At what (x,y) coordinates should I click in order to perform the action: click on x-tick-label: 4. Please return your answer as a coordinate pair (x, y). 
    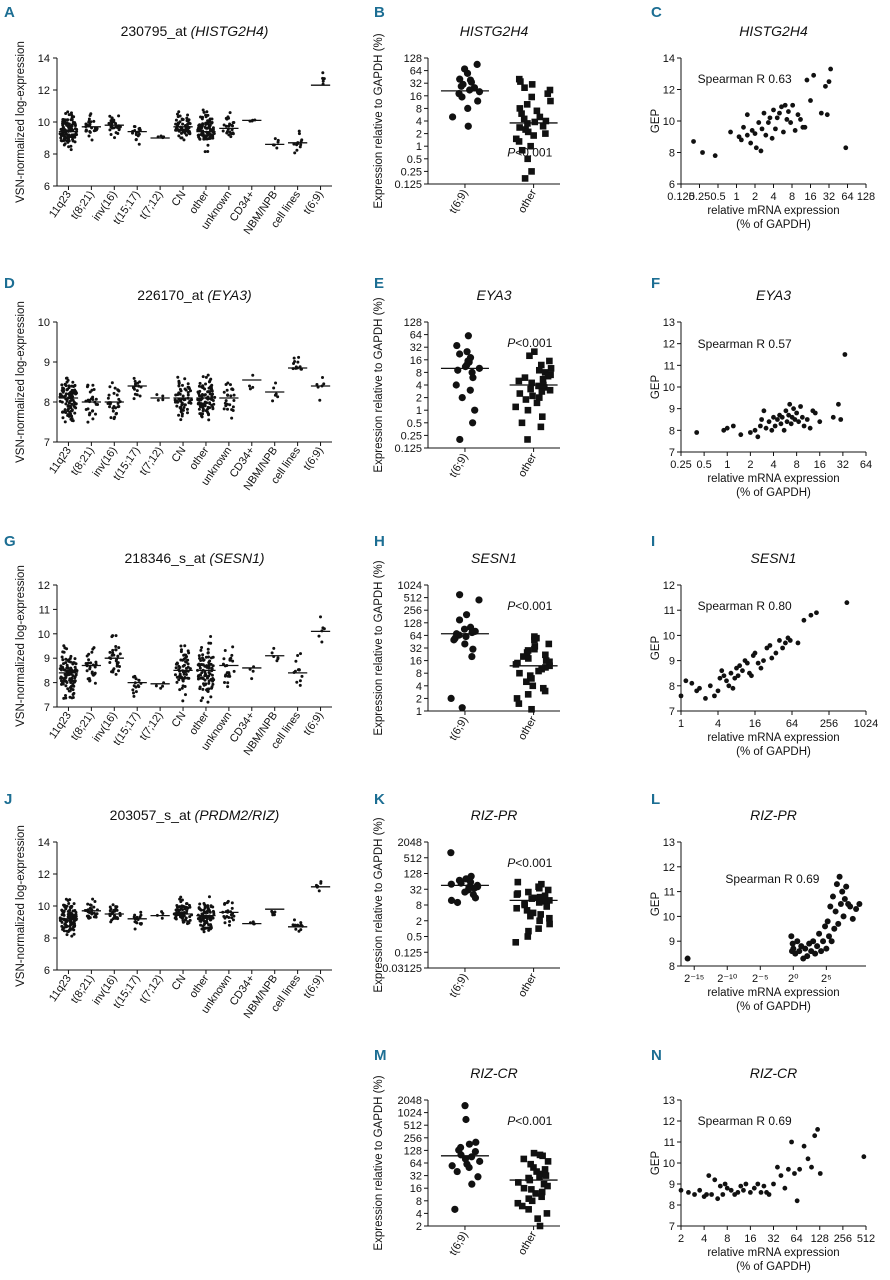
    Looking at the image, I should click on (704, 1239).